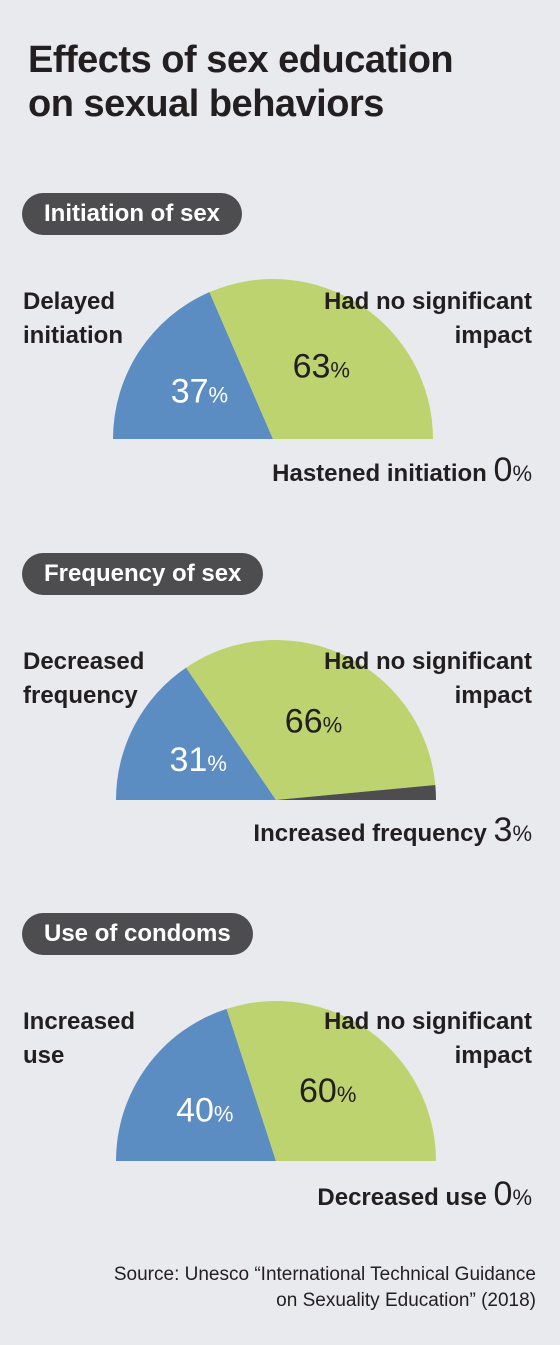 The image size is (560, 1345). I want to click on title-line-1: Effects of sex education, so click(241, 60).